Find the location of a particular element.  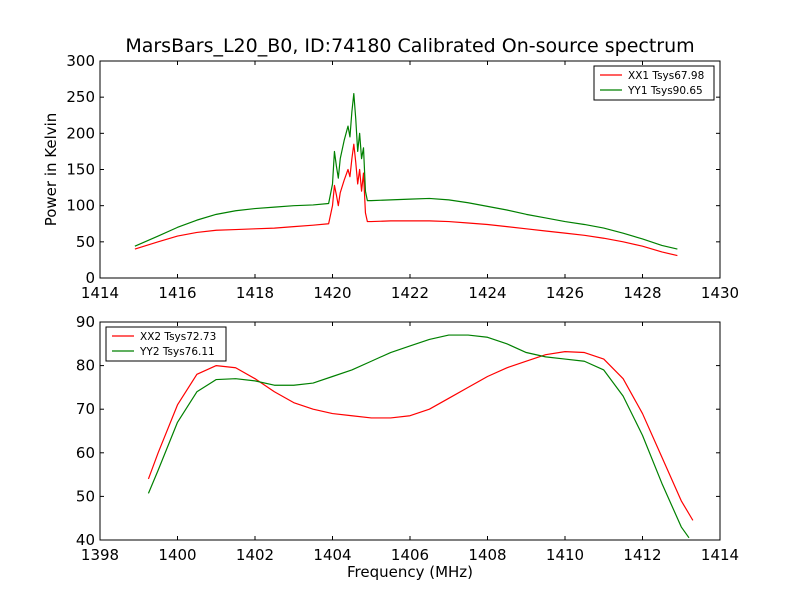

y-tick-label: 60 is located at coordinates (85, 453).